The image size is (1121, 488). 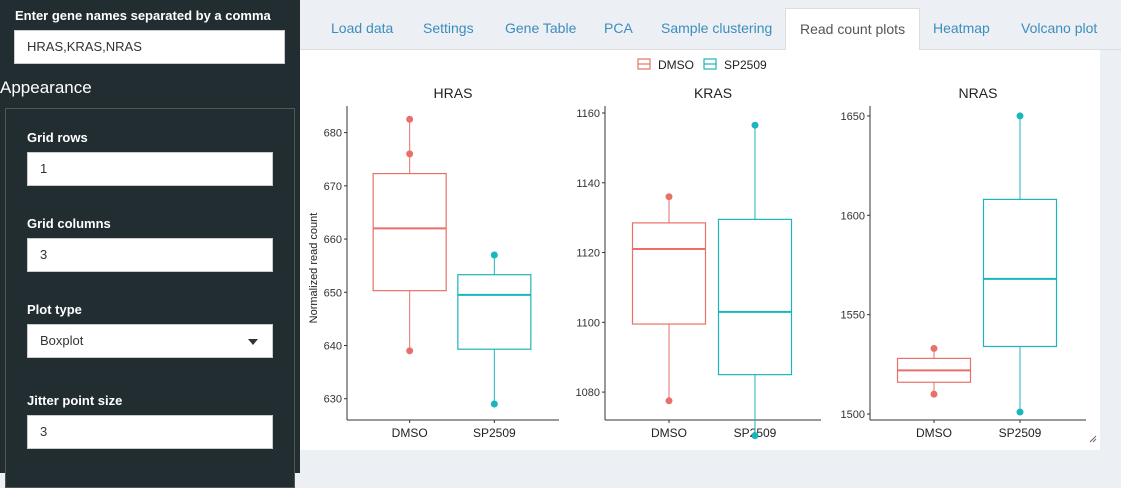 I want to click on box-hras-dmso, so click(x=409, y=232).